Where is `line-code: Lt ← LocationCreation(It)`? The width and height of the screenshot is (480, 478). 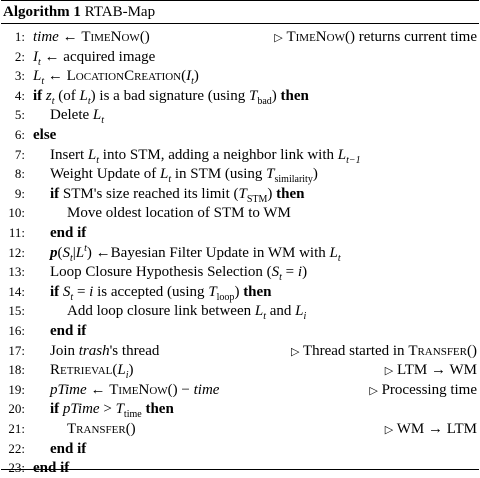 line-code: Lt ← LocationCreation(It) is located at coordinates (116, 78).